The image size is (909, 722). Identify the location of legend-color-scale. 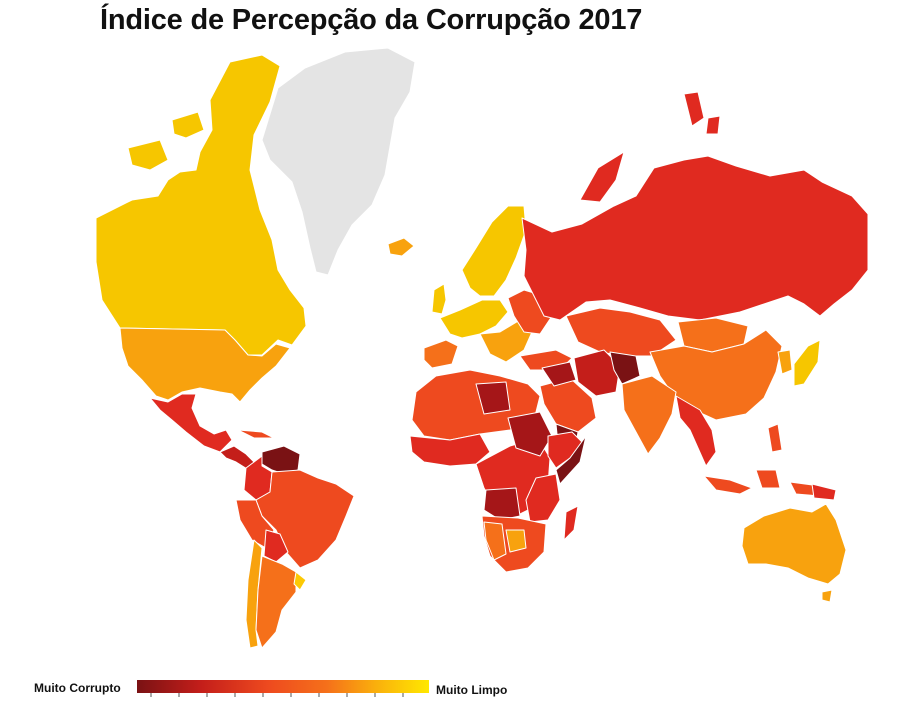
(283, 688).